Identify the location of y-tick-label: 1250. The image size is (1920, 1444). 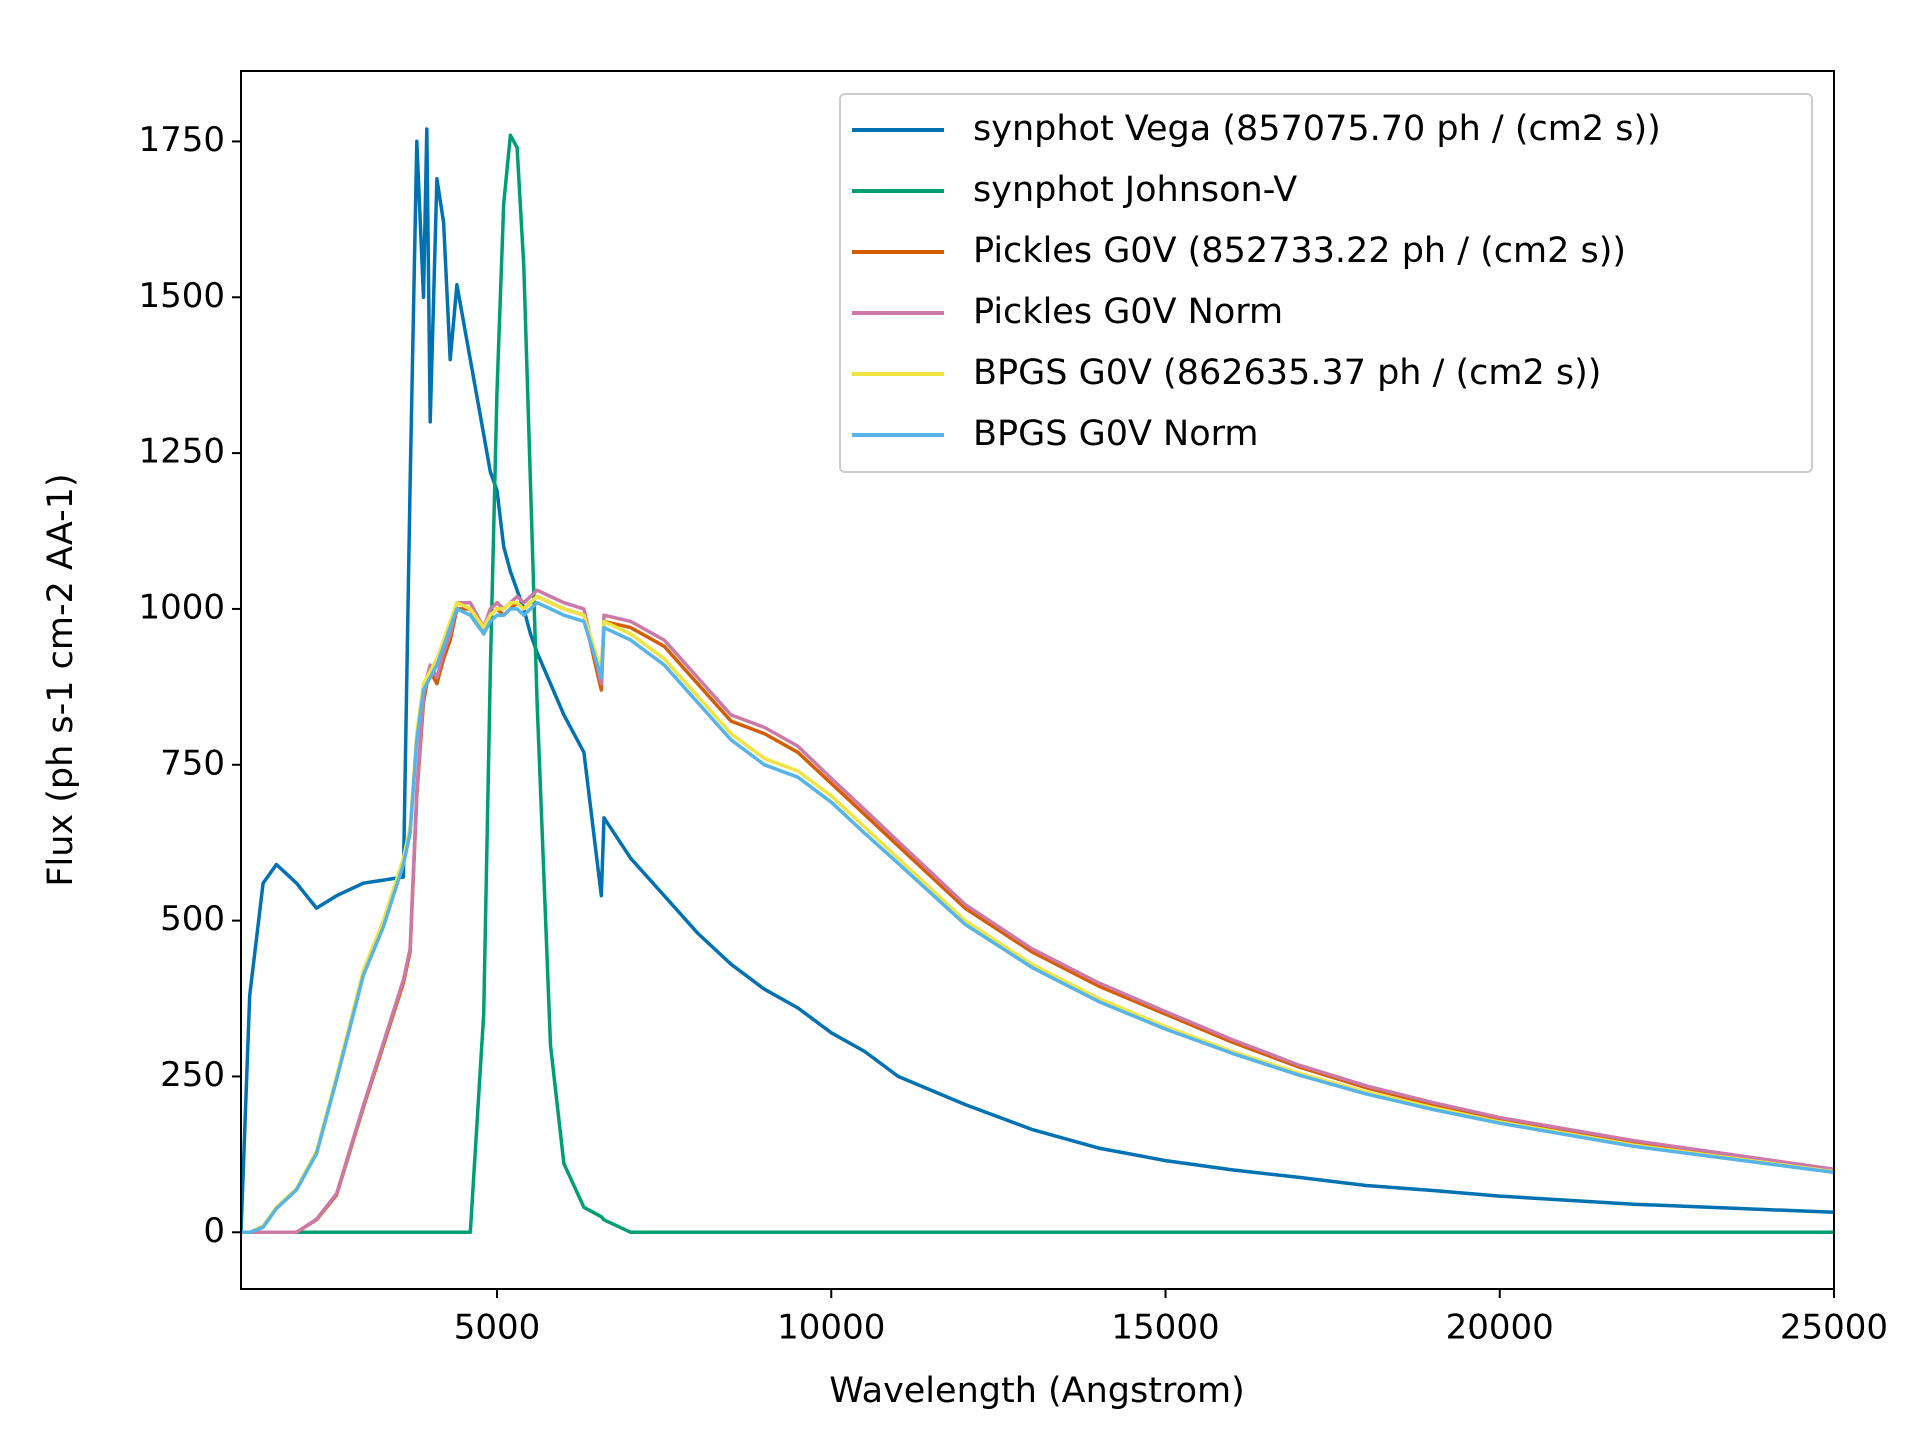
(181, 452).